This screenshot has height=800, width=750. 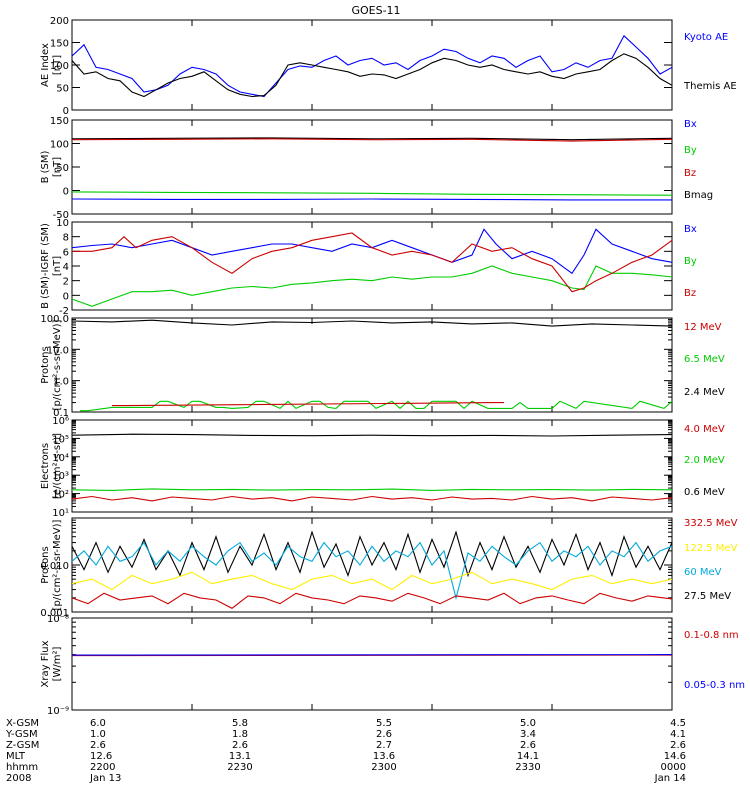 What do you see at coordinates (528, 756) in the screenshot?
I see `x-table-cell: 14.1` at bounding box center [528, 756].